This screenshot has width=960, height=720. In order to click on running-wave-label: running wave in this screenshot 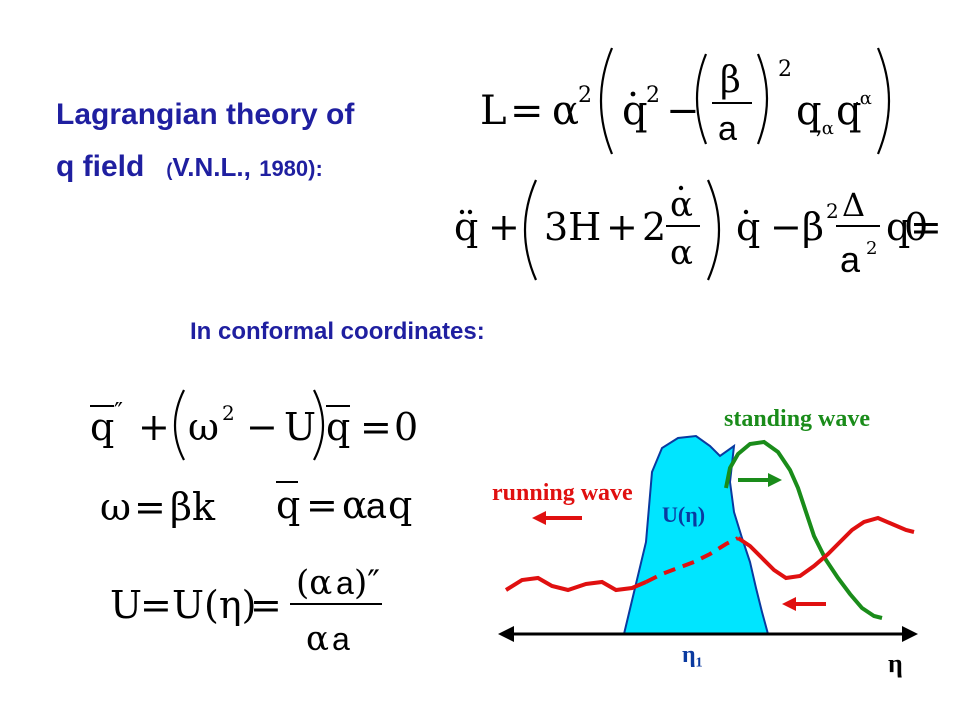, I will do `click(562, 493)`.